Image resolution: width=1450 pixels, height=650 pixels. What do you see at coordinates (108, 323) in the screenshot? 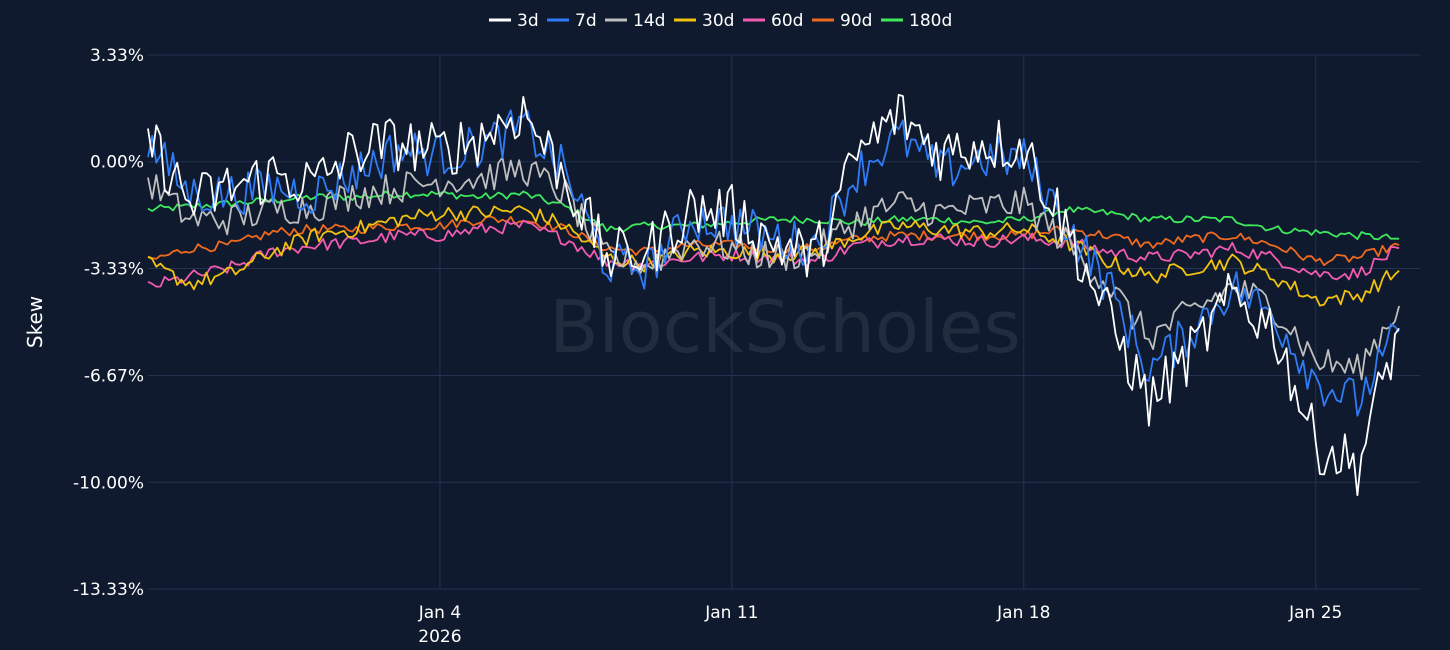
I see `y-axis-ticks: 3.33% 0.00% -3.33% -6.67% -10.00% -13.33%` at bounding box center [108, 323].